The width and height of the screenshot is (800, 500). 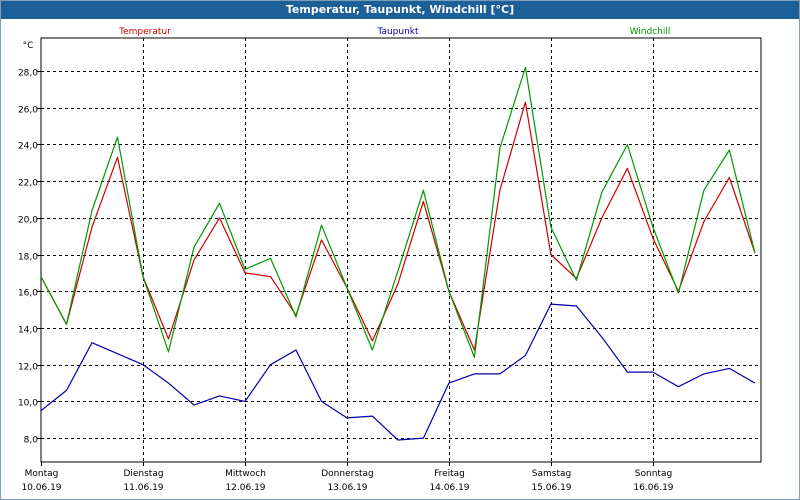 What do you see at coordinates (653, 488) in the screenshot?
I see `x-tick-date-label: 16.06.19` at bounding box center [653, 488].